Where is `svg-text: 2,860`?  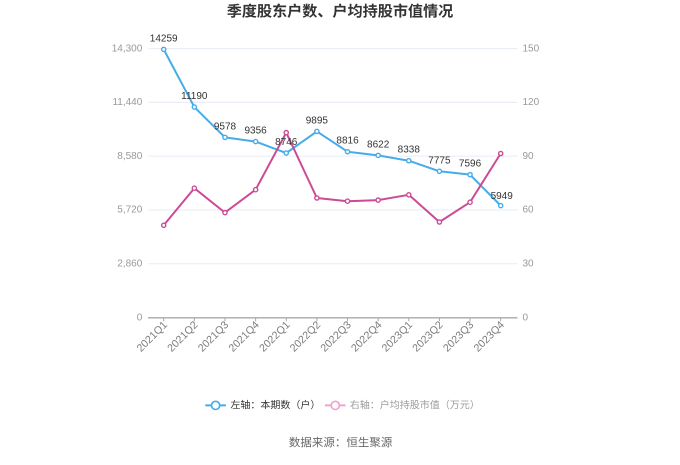 svg-text: 2,860 is located at coordinates (129, 264).